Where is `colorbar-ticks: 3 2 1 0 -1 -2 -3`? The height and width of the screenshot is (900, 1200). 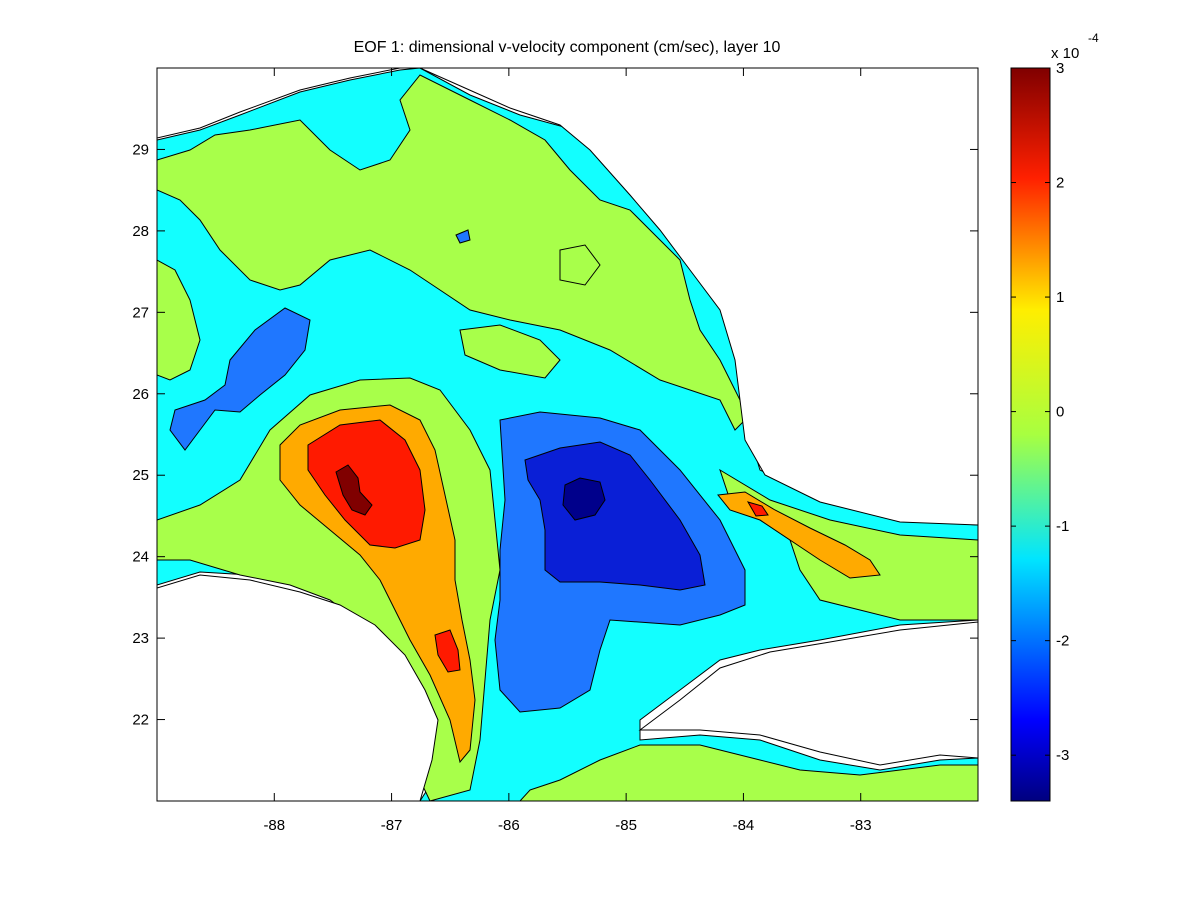
colorbar-ticks: 3 2 1 0 -1 -2 -3 is located at coordinates (1040, 412).